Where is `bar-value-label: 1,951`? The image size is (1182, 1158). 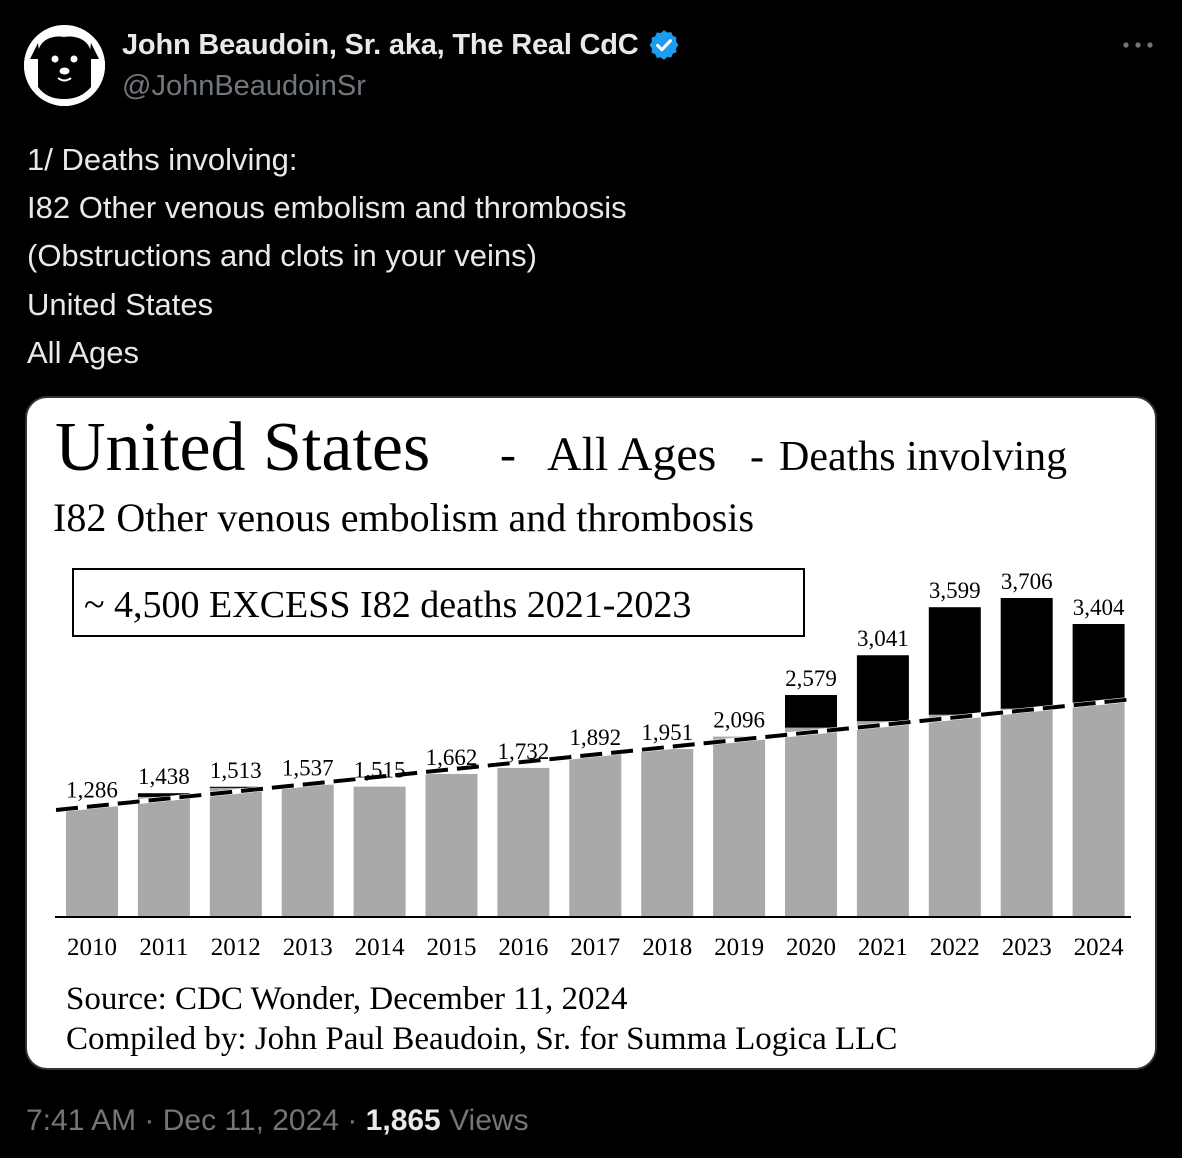 bar-value-label: 1,951 is located at coordinates (667, 732).